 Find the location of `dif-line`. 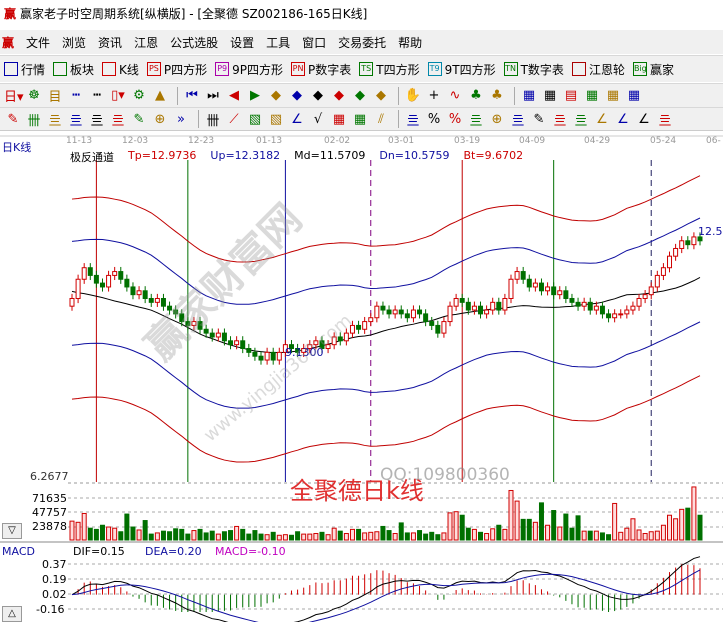

dif-line is located at coordinates (386, 589).